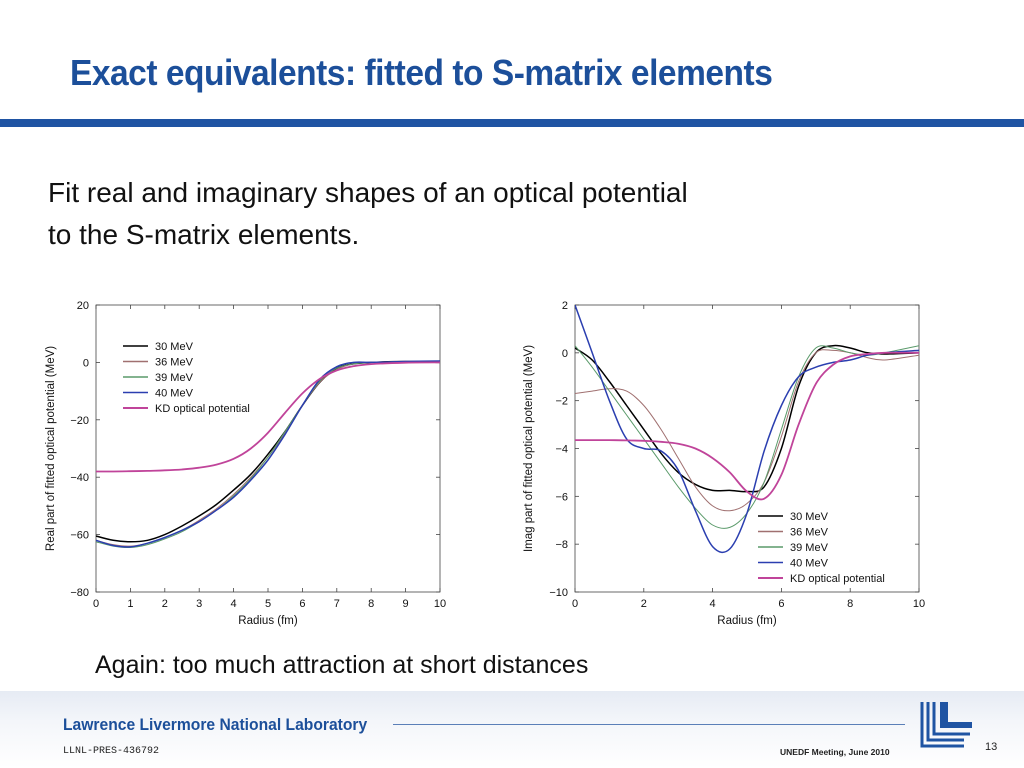 The height and width of the screenshot is (768, 1024). Describe the element at coordinates (512, 123) in the screenshot. I see `title-rule` at that location.